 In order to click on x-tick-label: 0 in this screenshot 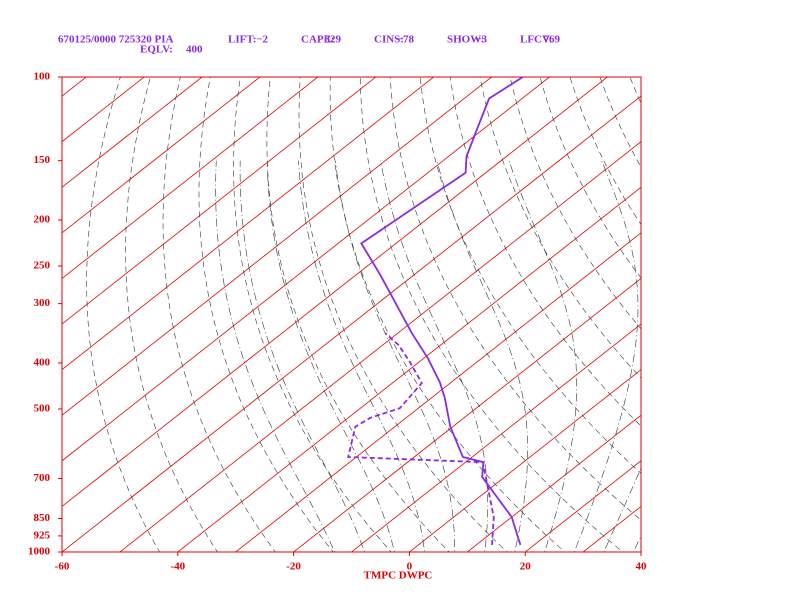, I will do `click(410, 567)`.